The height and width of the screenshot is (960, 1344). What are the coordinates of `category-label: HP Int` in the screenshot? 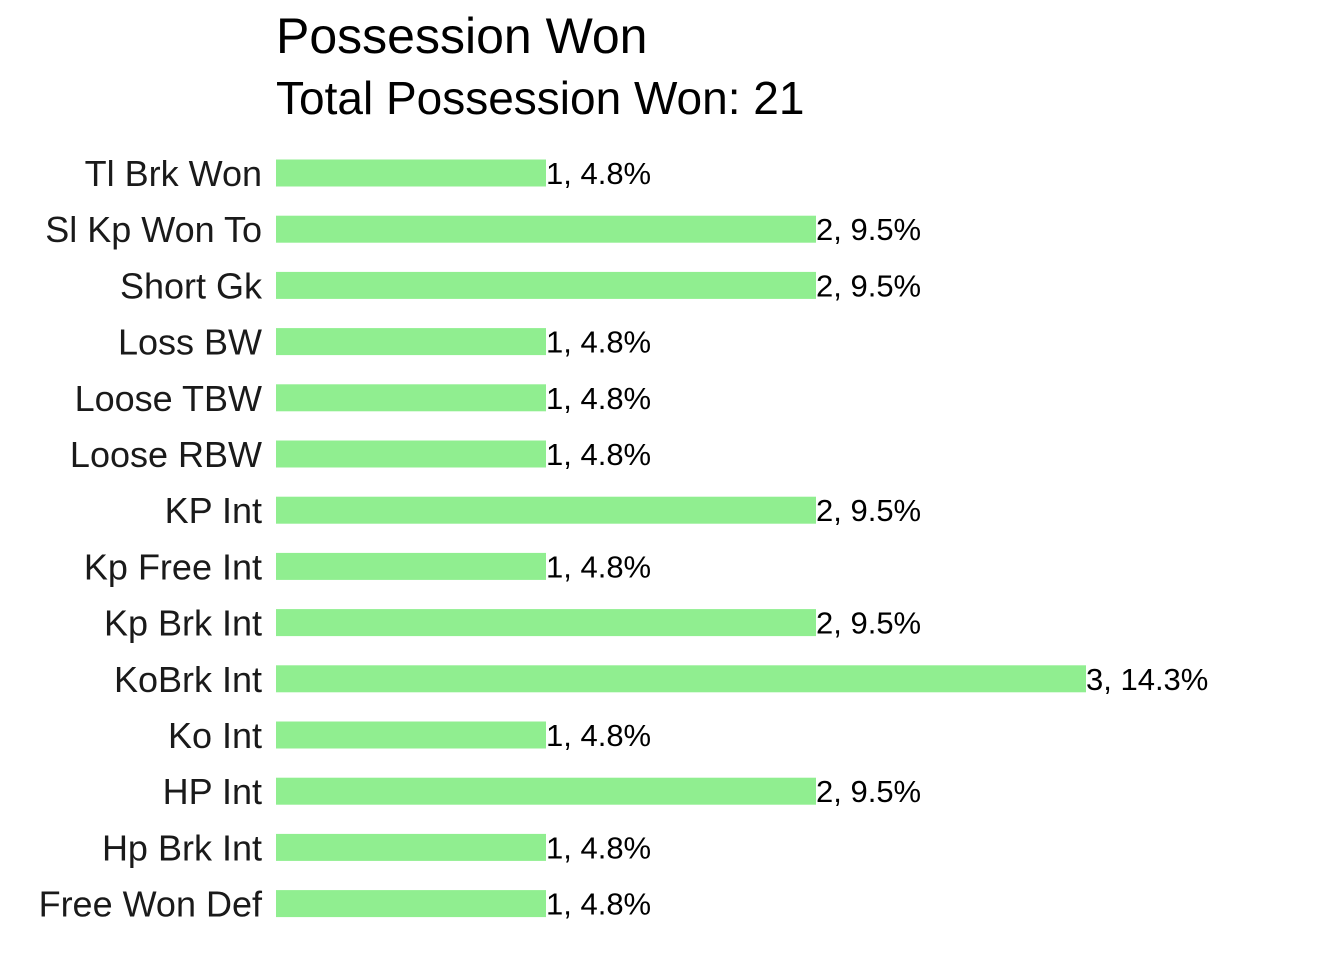 It's located at (212, 791).